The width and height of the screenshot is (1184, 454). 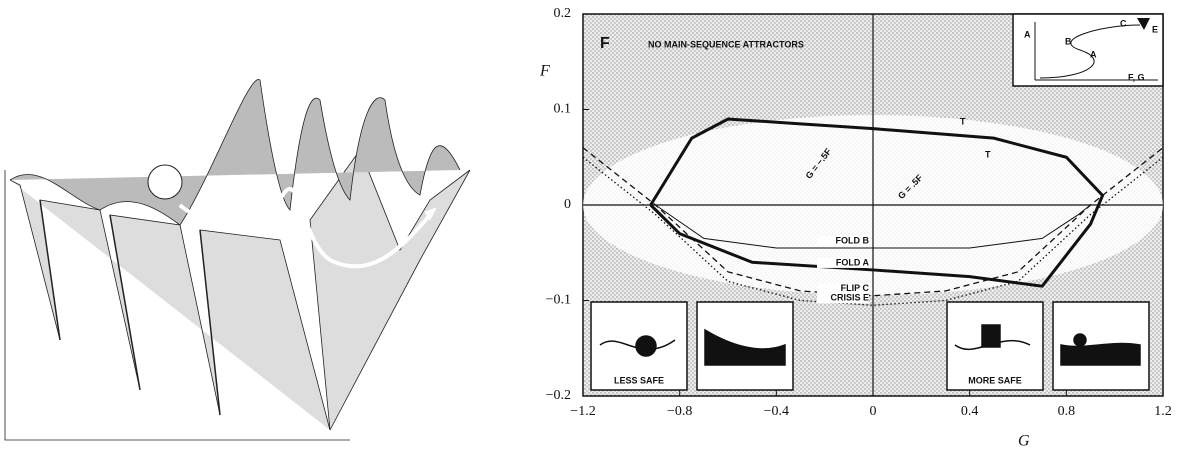 What do you see at coordinates (1024, 441) in the screenshot?
I see `x-axis-label: G` at bounding box center [1024, 441].